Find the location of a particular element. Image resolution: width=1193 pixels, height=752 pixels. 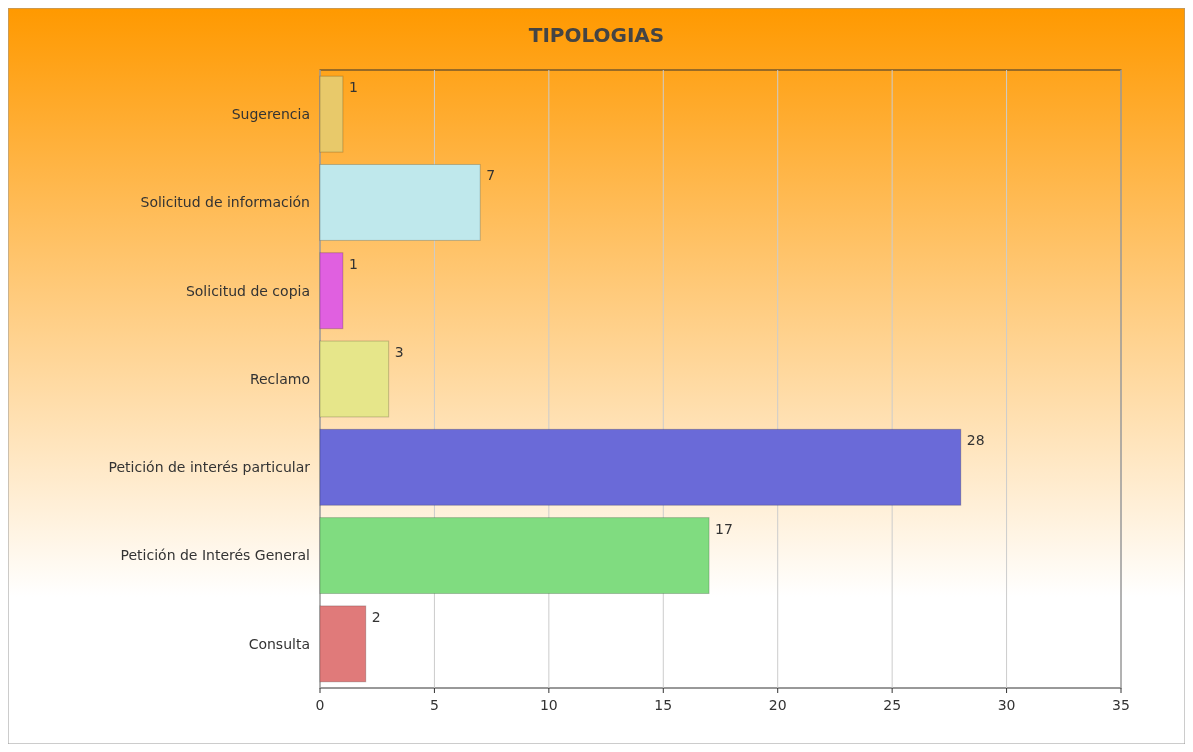

y-tick-label: Solicitud de copia is located at coordinates (247, 290).